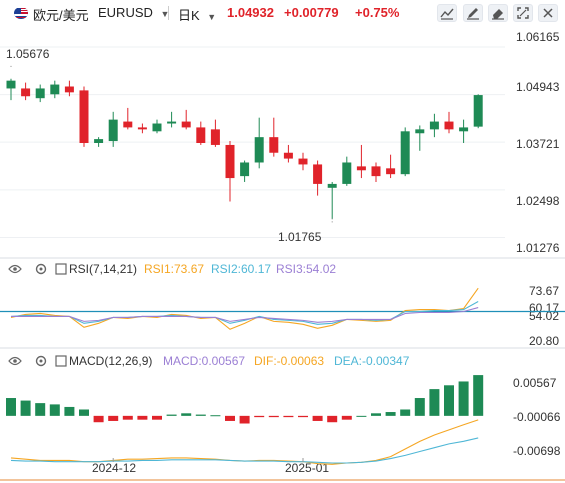 Image resolution: width=565 pixels, height=483 pixels. What do you see at coordinates (307, 468) in the screenshot?
I see `x-tick-label: 2025-01` at bounding box center [307, 468].